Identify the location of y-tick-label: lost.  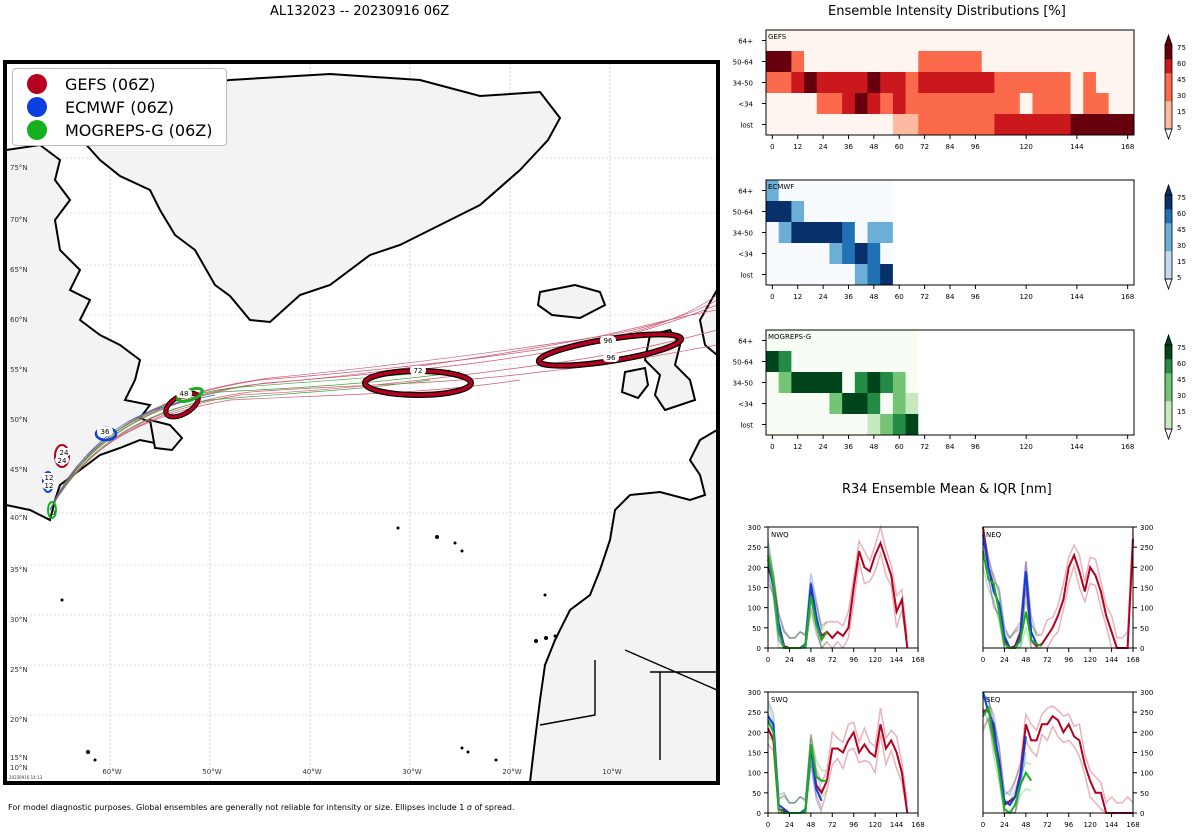
(746, 426).